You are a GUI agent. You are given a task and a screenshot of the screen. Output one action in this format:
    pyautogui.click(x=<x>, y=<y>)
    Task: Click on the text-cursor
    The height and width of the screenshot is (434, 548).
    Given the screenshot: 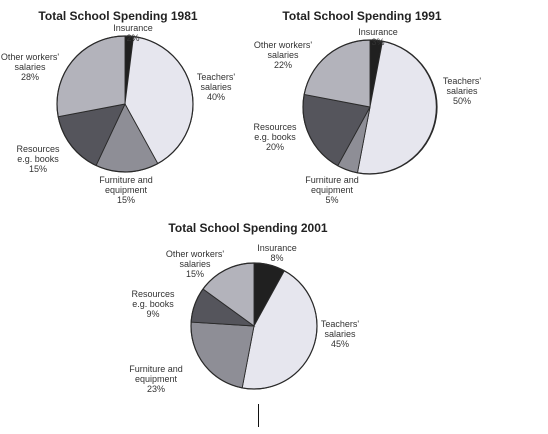 What is the action you would take?
    pyautogui.click(x=258, y=415)
    